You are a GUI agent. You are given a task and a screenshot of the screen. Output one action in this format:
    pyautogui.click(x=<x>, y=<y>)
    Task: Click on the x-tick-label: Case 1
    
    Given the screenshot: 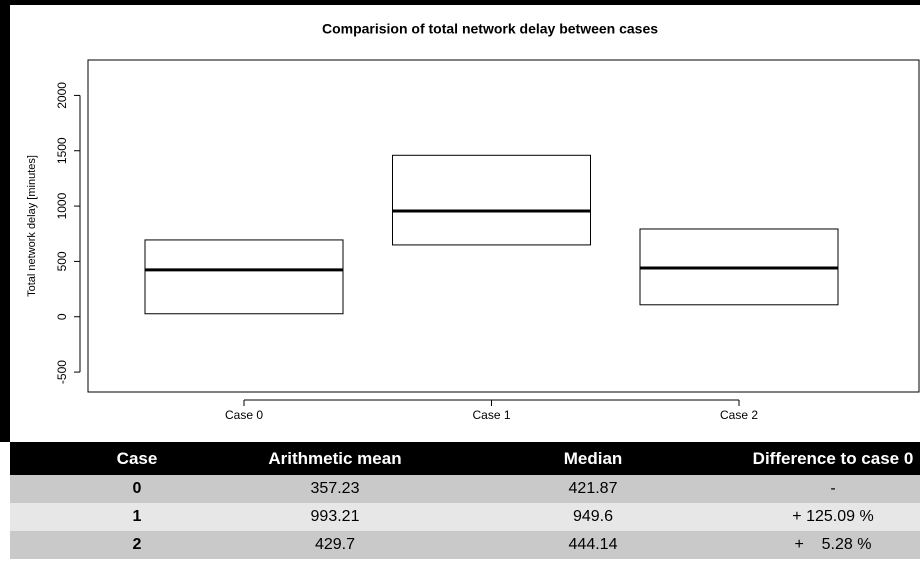 What is the action you would take?
    pyautogui.click(x=491, y=415)
    